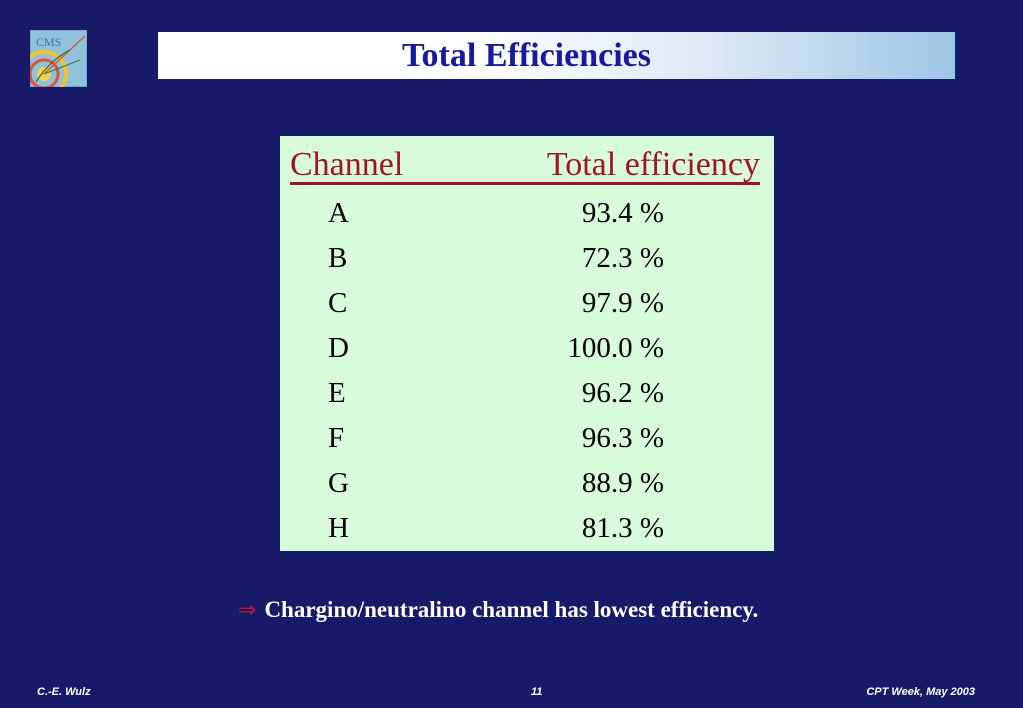 Image resolution: width=1023 pixels, height=708 pixels. What do you see at coordinates (527, 444) in the screenshot?
I see `table-row: F 96.3 %` at bounding box center [527, 444].